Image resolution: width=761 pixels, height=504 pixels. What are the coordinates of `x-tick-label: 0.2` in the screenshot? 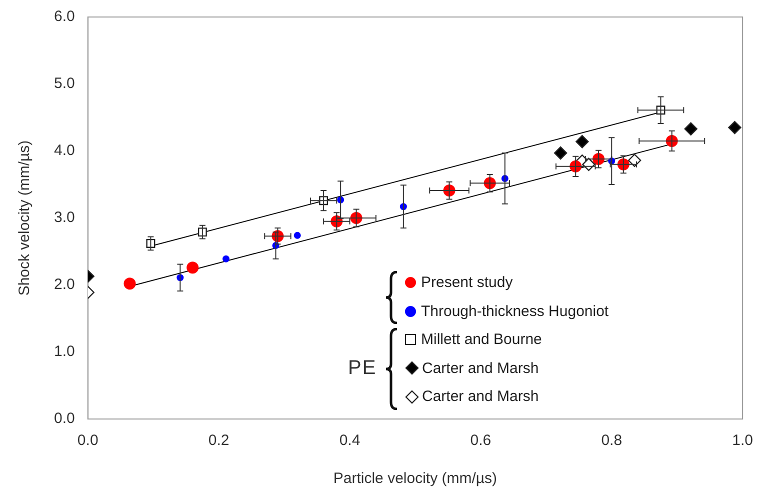 It's located at (219, 441).